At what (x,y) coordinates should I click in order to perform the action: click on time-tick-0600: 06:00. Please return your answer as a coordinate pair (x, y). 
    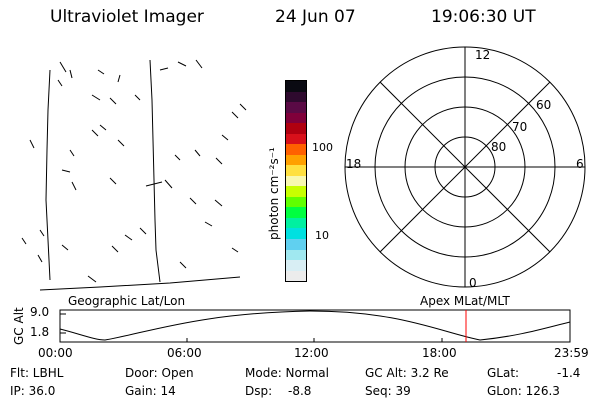
    Looking at the image, I should click on (184, 353).